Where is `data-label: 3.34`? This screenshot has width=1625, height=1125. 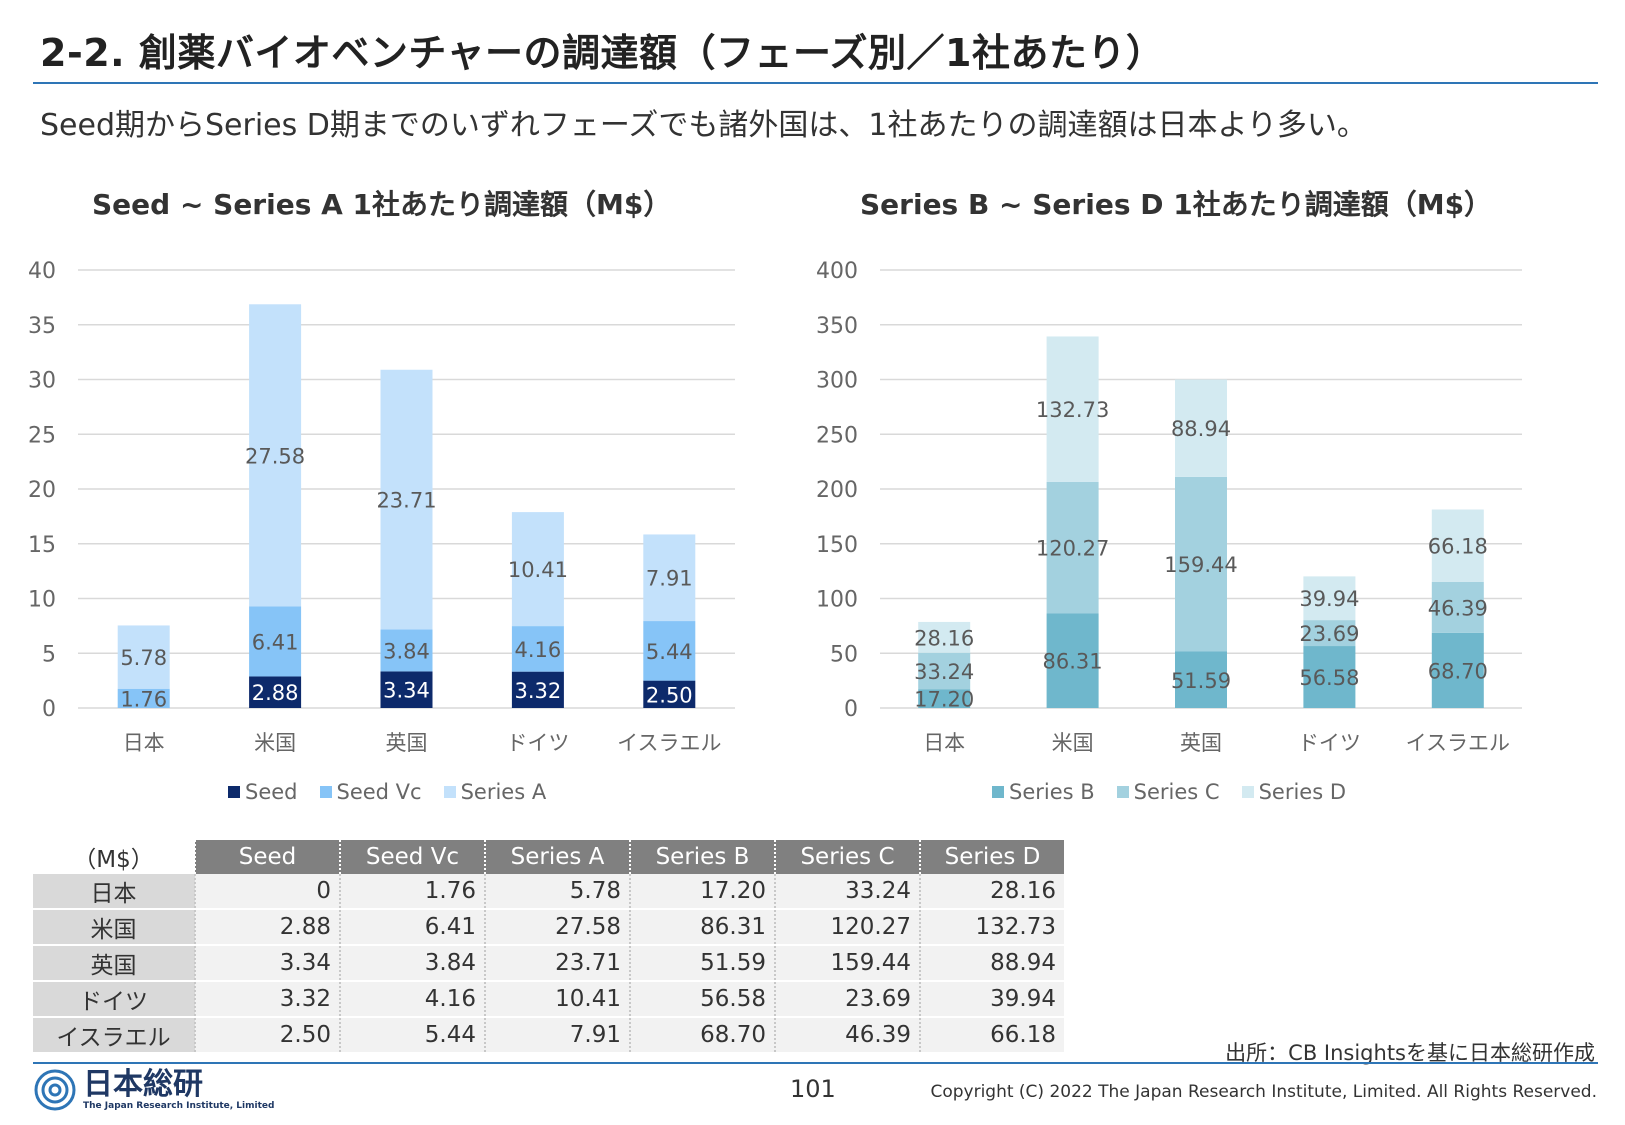 data-label: 3.34 is located at coordinates (406, 691).